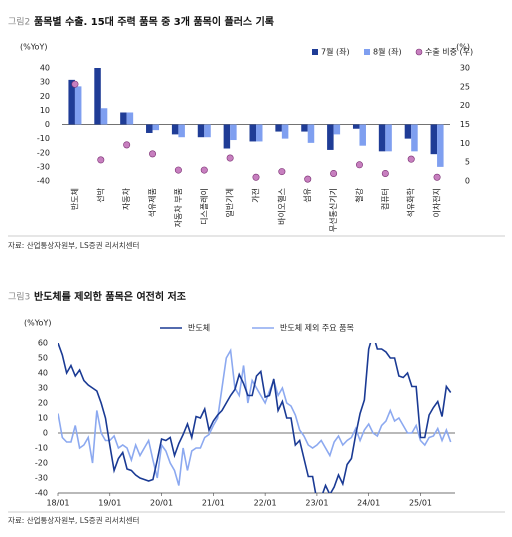 The width and height of the screenshot is (512, 537). I want to click on y2-tick-label: 20, so click(465, 105).